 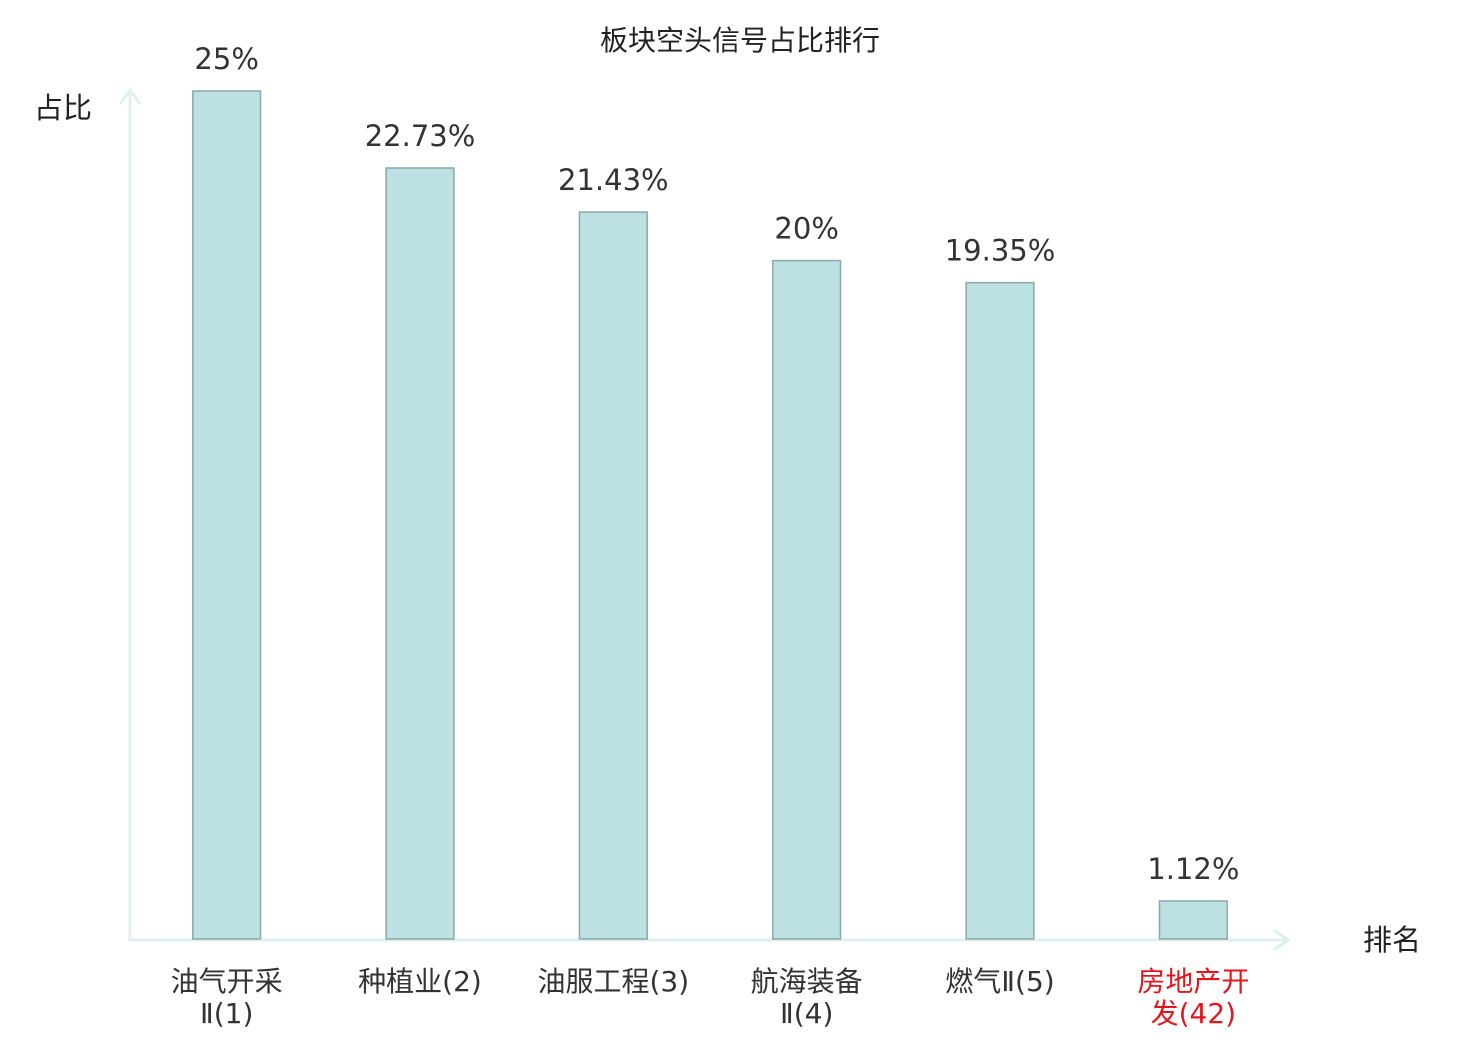 What do you see at coordinates (613, 180) in the screenshot?
I see `value-label: 21.43%` at bounding box center [613, 180].